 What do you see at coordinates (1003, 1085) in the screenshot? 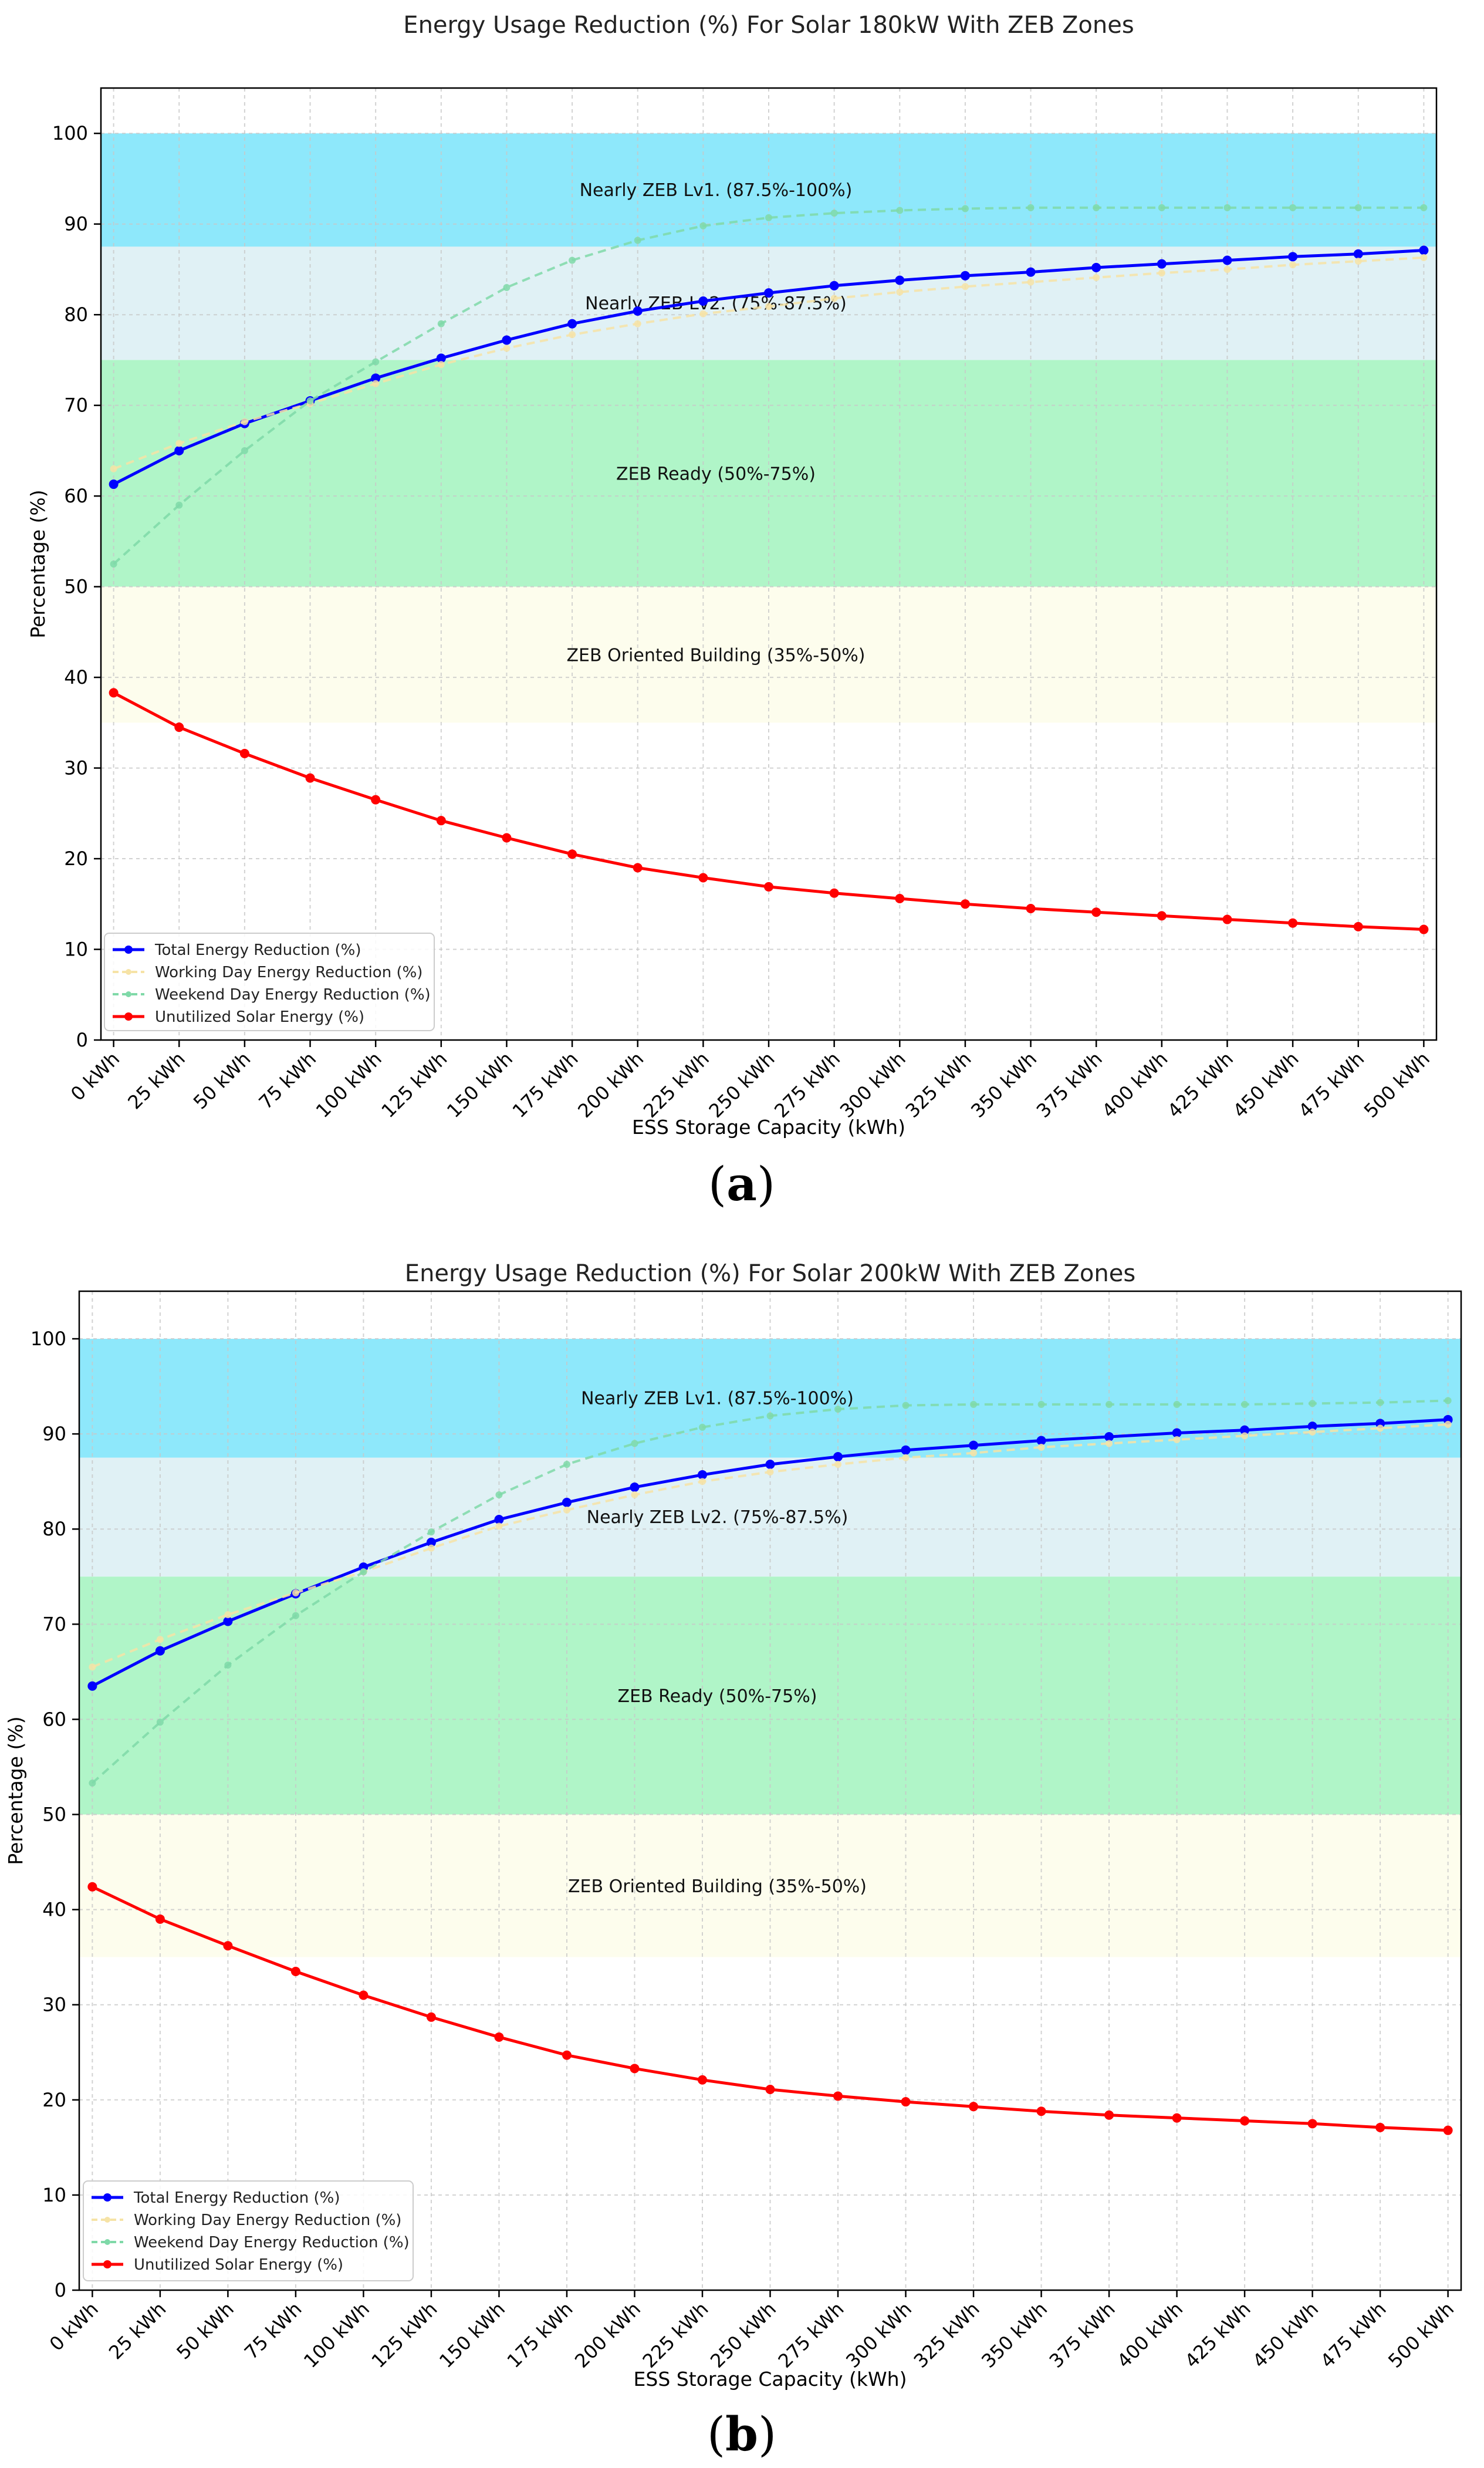
I see `x-tick-label: 350 kWh` at bounding box center [1003, 1085].